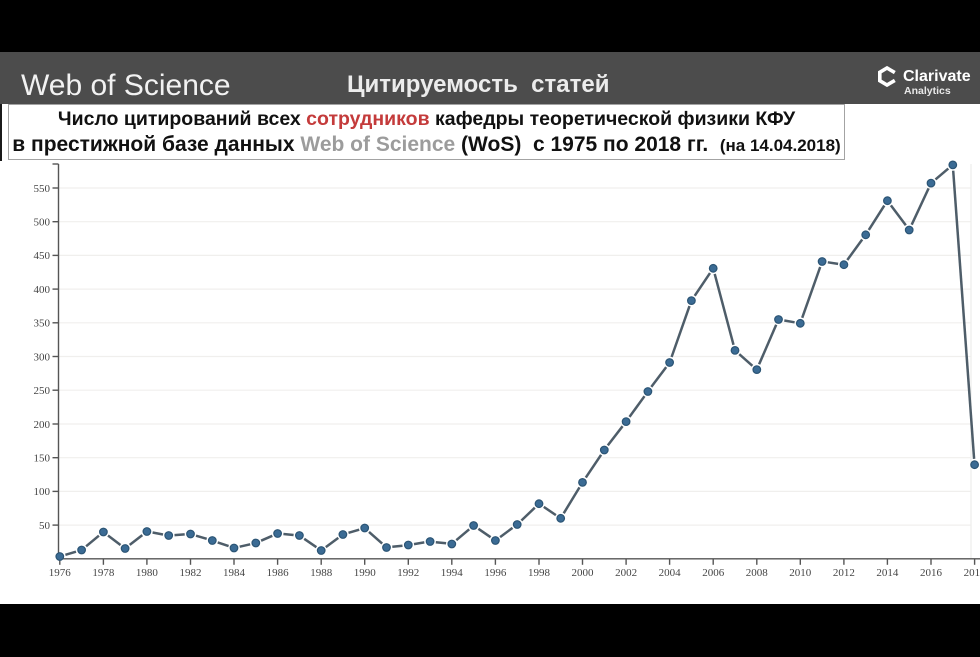 The width and height of the screenshot is (980, 657). Describe the element at coordinates (45, 526) in the screenshot. I see `svg-text: 50` at that location.